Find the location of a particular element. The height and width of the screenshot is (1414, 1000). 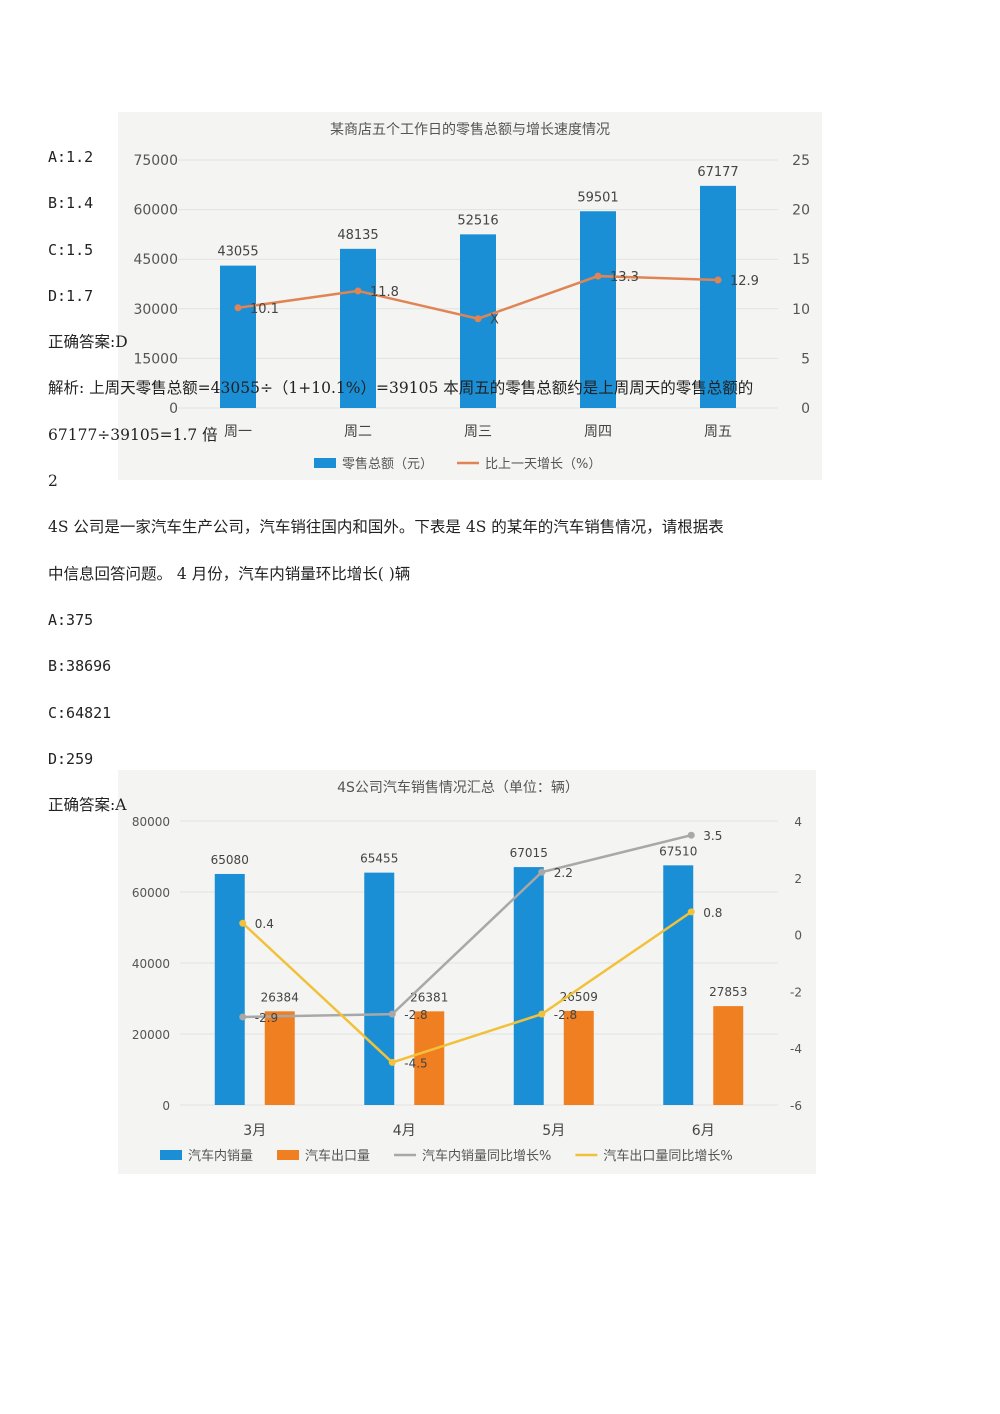

q1-answer: 正确答案:D is located at coordinates (88, 342).